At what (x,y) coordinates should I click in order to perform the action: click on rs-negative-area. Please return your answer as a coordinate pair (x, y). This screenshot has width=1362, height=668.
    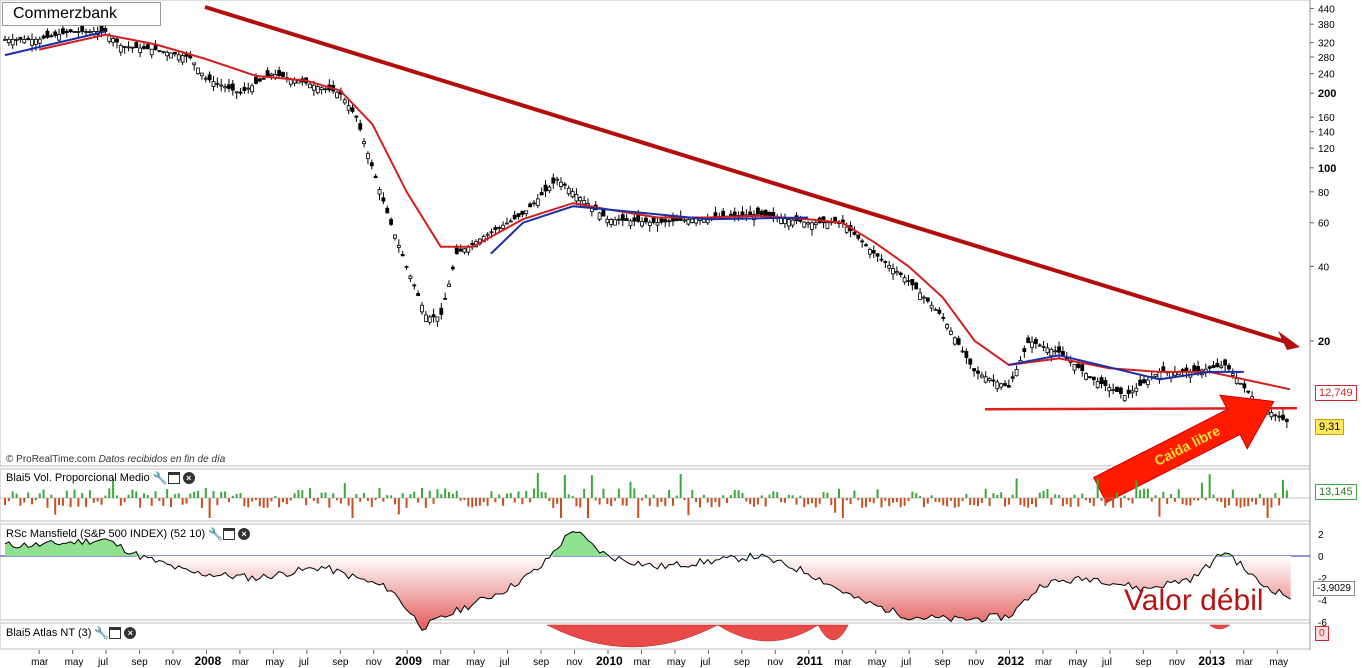
    Looking at the image, I should click on (648, 593).